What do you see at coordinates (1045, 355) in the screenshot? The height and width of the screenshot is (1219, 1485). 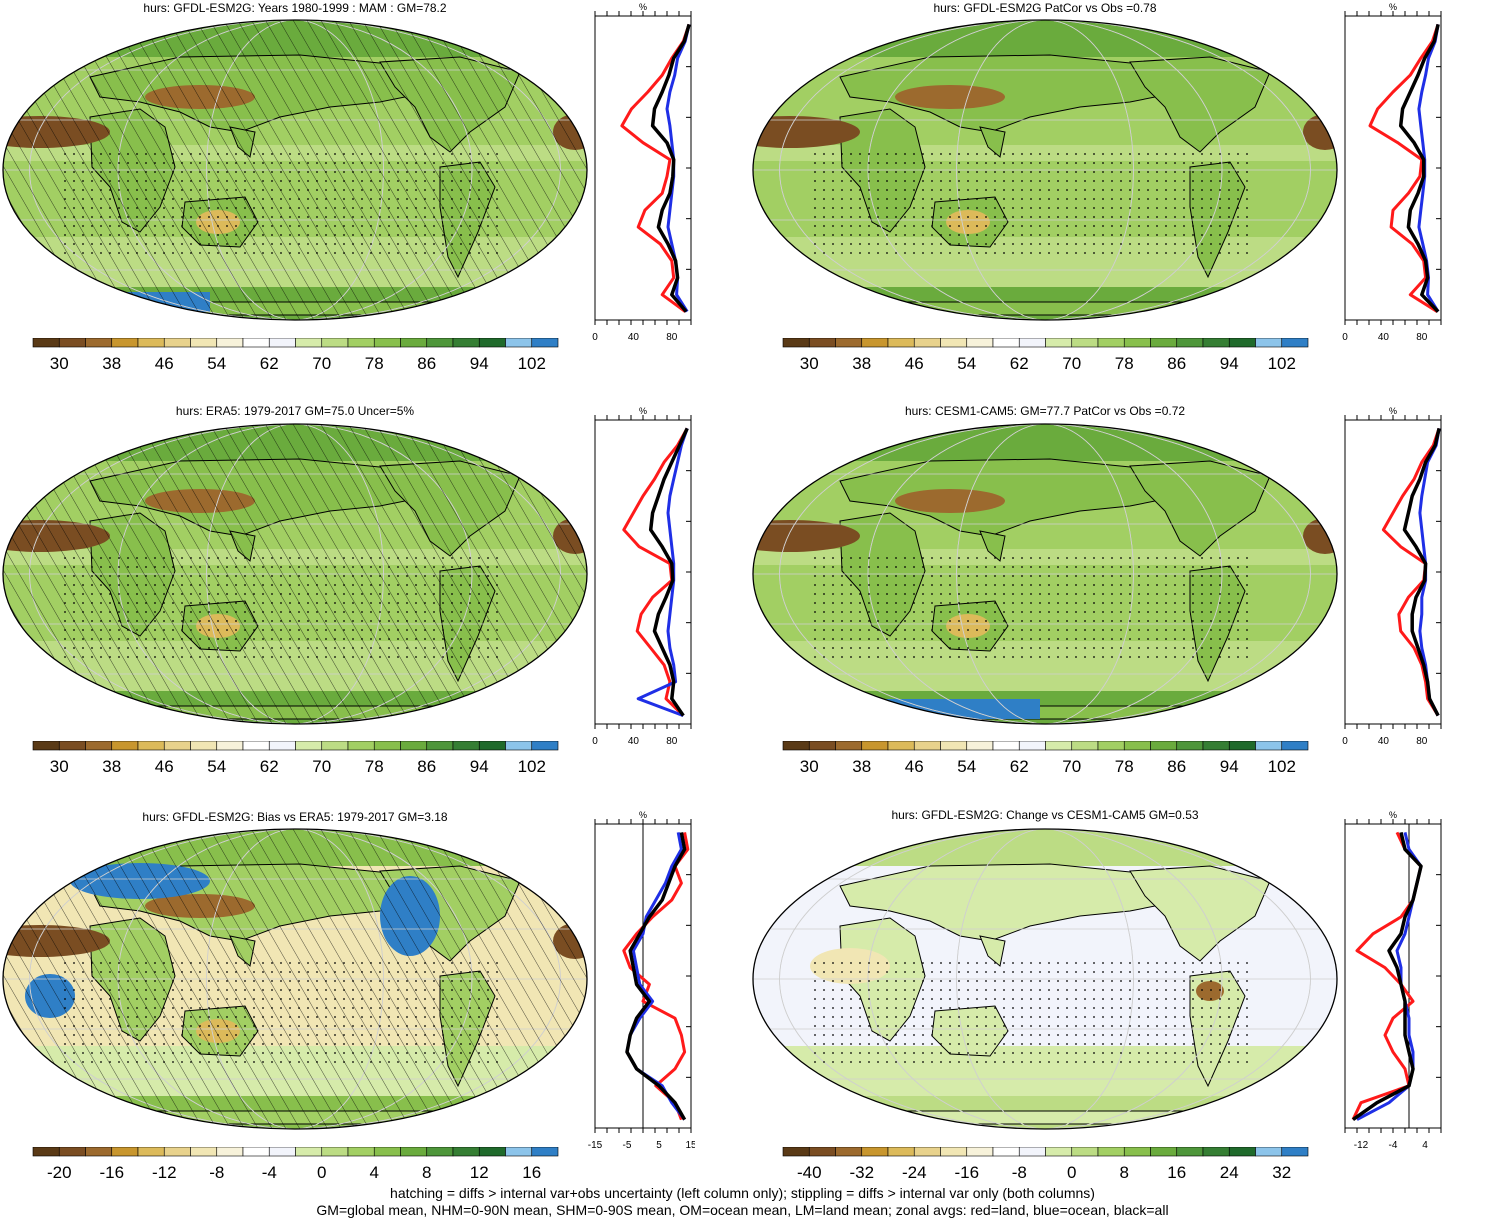 I see `panel-1-colorbar: 303846546270788694102110` at bounding box center [1045, 355].